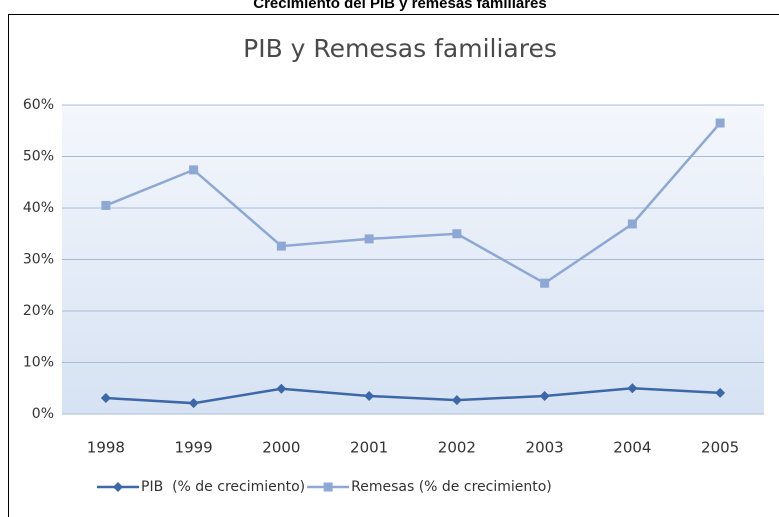 This screenshot has width=779, height=517. What do you see at coordinates (38, 105) in the screenshot?
I see `y-tick-label: 60%` at bounding box center [38, 105].